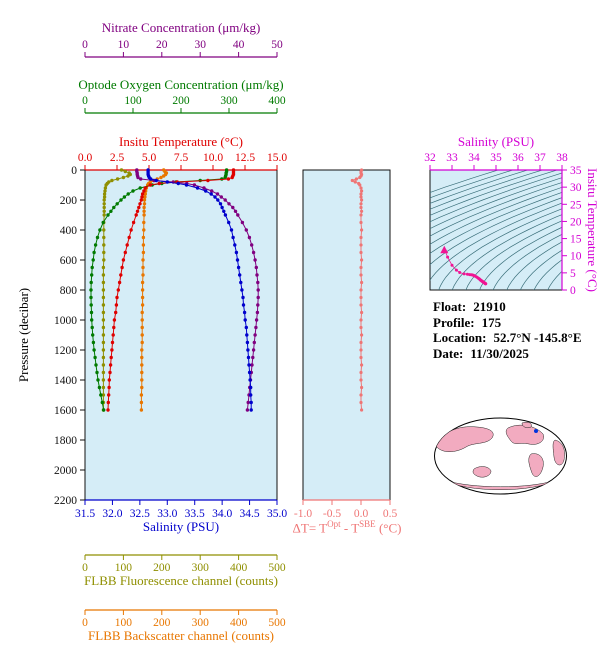 The height and width of the screenshot is (663, 609). I want to click on delta-t-tick-label: -0.5, so click(332, 514).